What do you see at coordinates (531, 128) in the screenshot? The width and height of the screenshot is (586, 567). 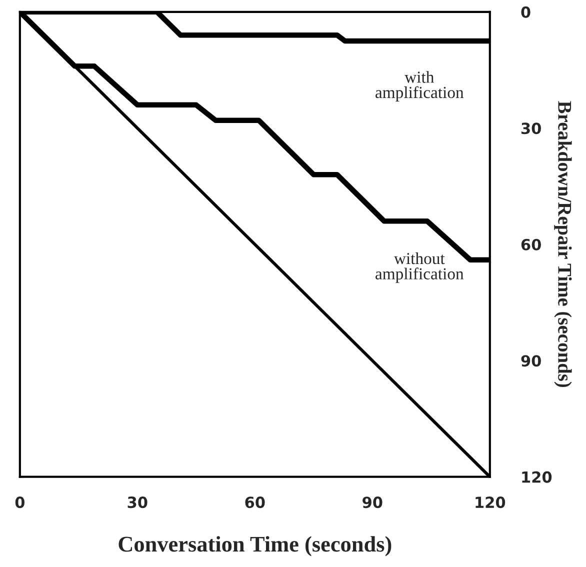 I see `y-tick-label: 30` at bounding box center [531, 128].